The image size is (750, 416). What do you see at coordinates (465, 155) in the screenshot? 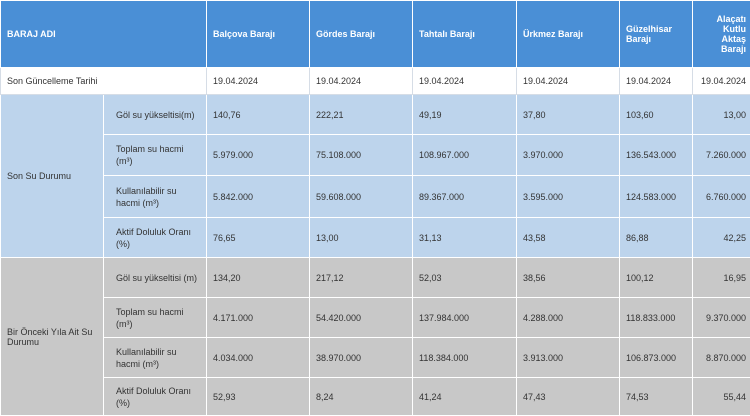
I see `table-cell: 108.967.000` at bounding box center [465, 155].